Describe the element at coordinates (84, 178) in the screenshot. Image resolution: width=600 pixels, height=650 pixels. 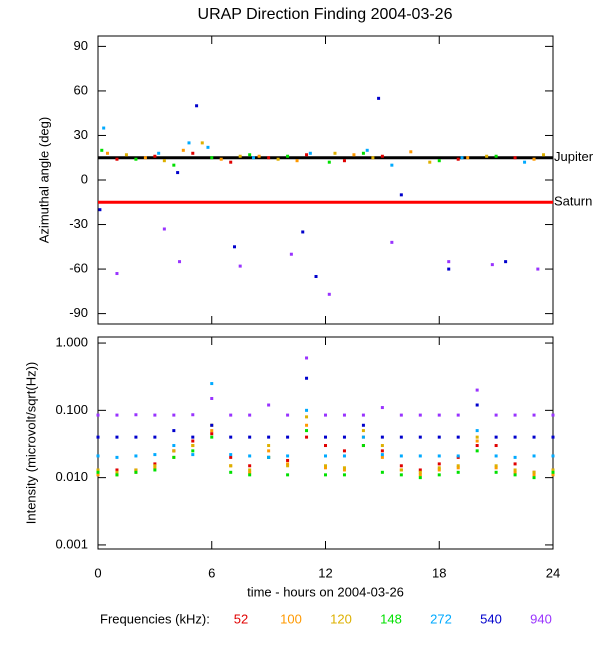
I see `y-tick-label: 0` at that location.